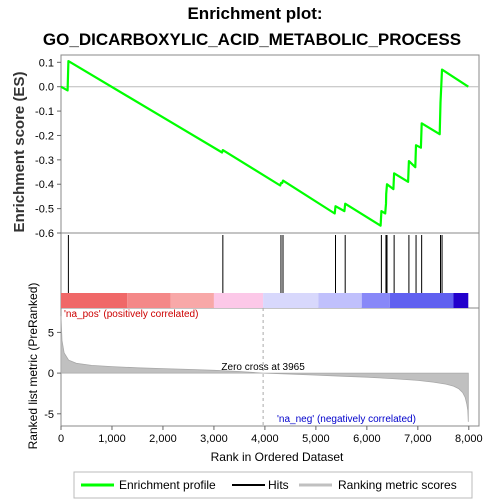 This screenshot has width=500, height=500. I want to click on chart-title-line1: Enrichment plot:, so click(254, 13).